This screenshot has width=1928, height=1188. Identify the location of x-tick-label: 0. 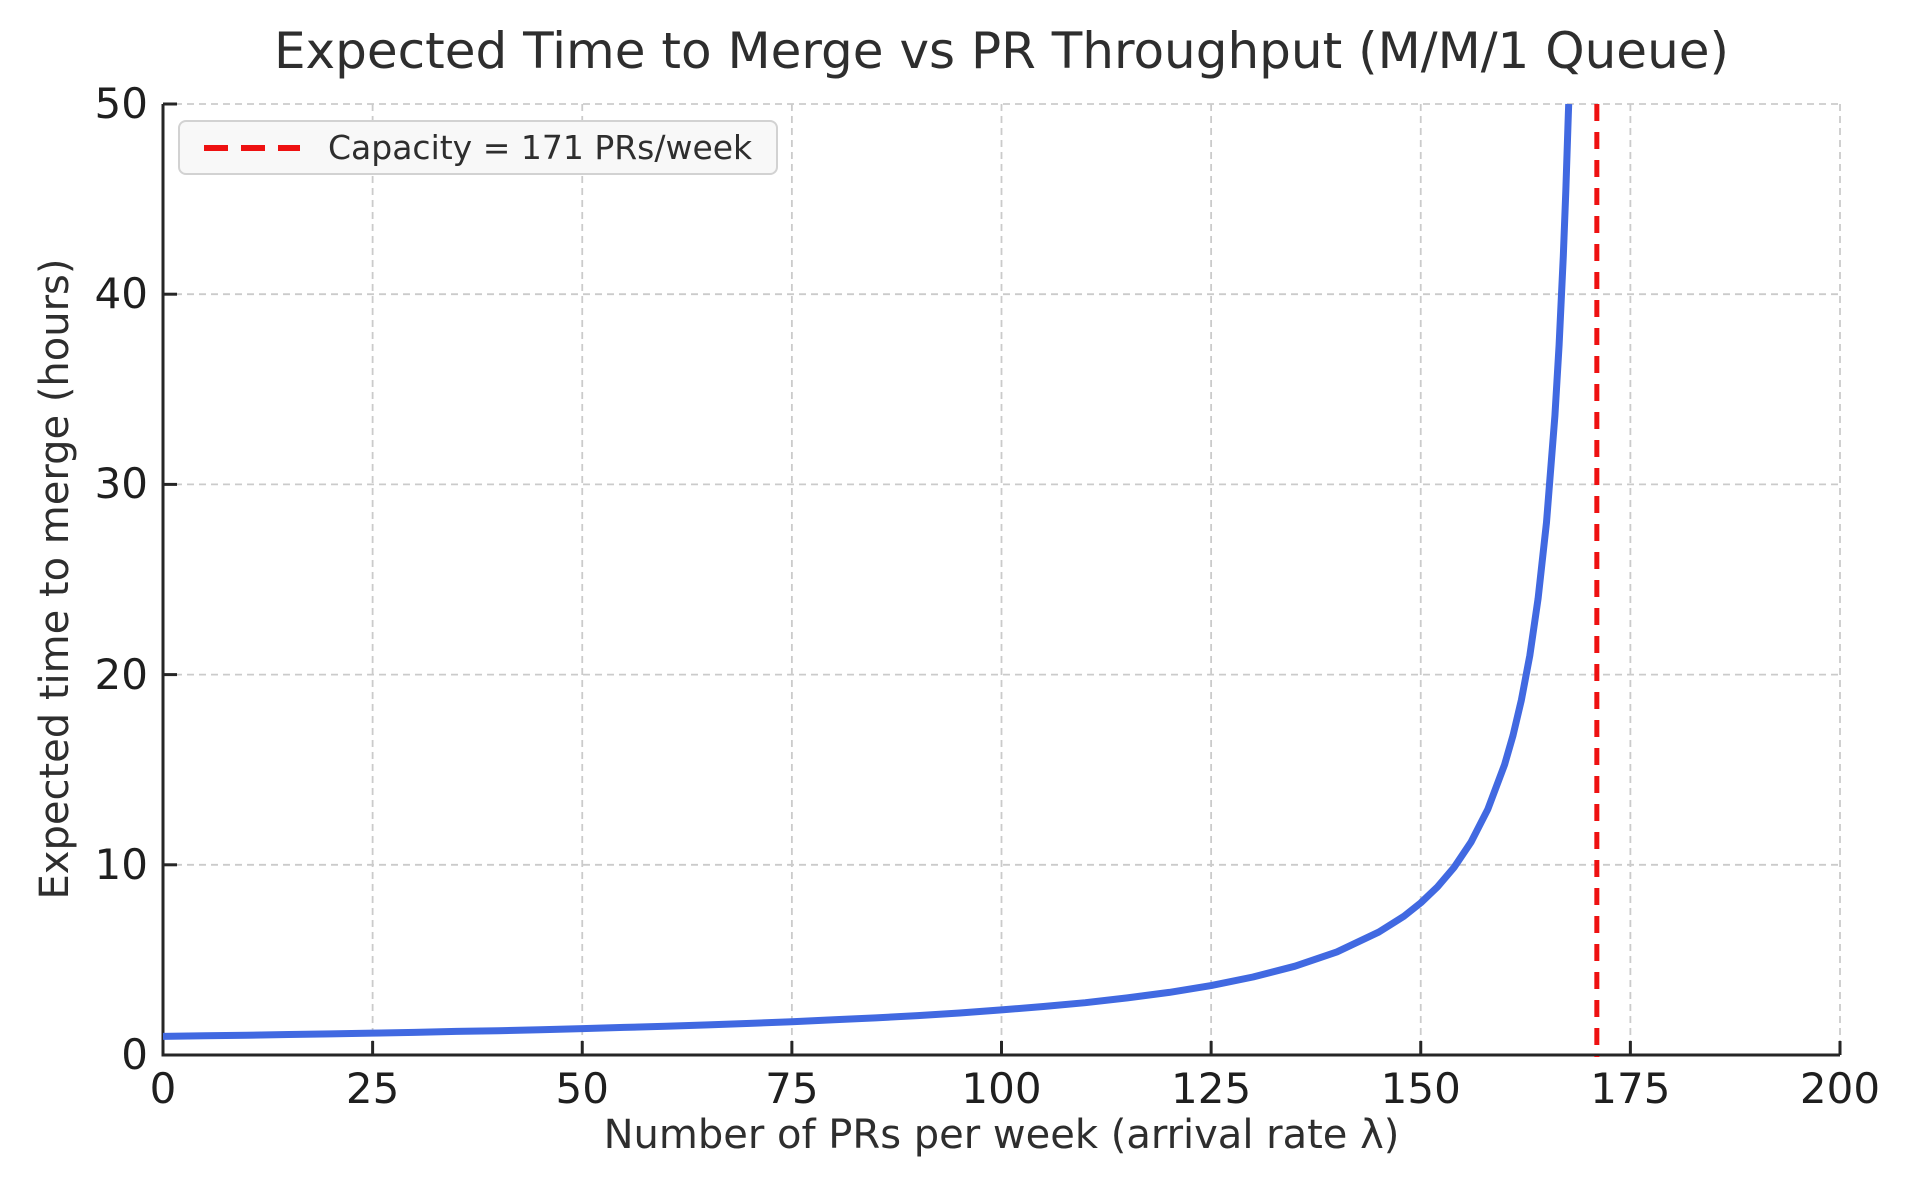
(163, 1088).